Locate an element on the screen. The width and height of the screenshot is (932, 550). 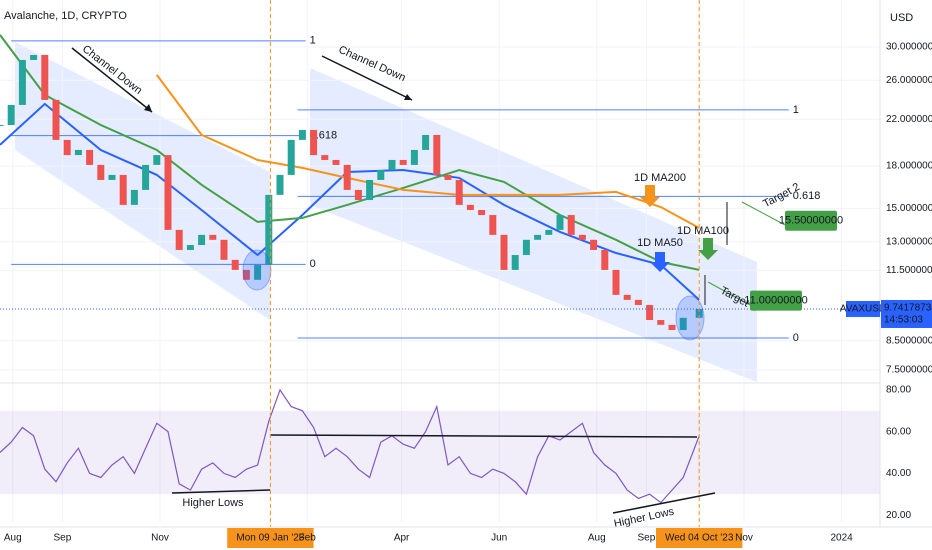
ma-label: 1D MA200 is located at coordinates (660, 178).